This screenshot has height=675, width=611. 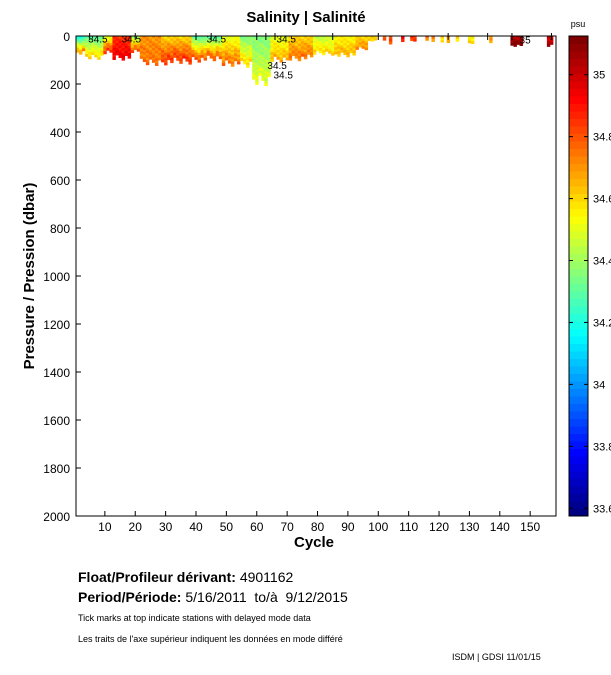 I want to click on period-label: Period/Période:, so click(x=130, y=597).